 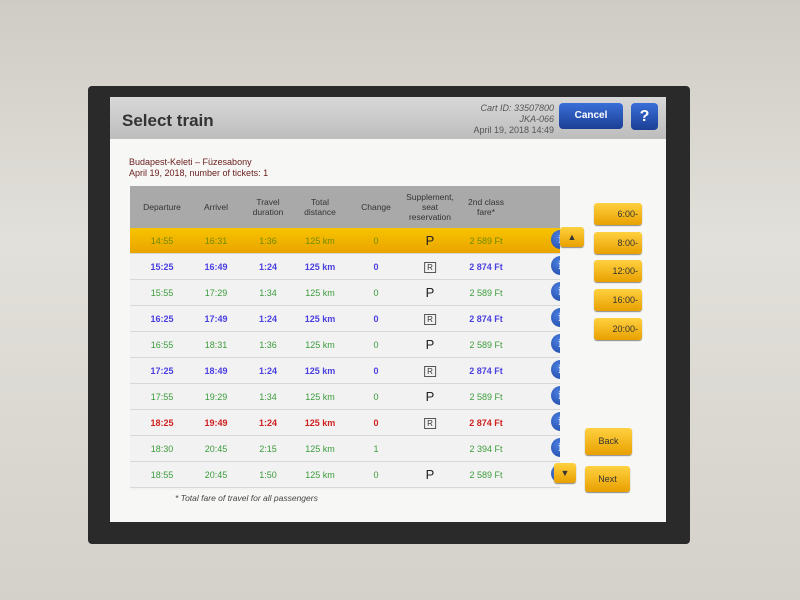 What do you see at coordinates (162, 449) in the screenshot?
I see `cell-departure: 18:30` at bounding box center [162, 449].